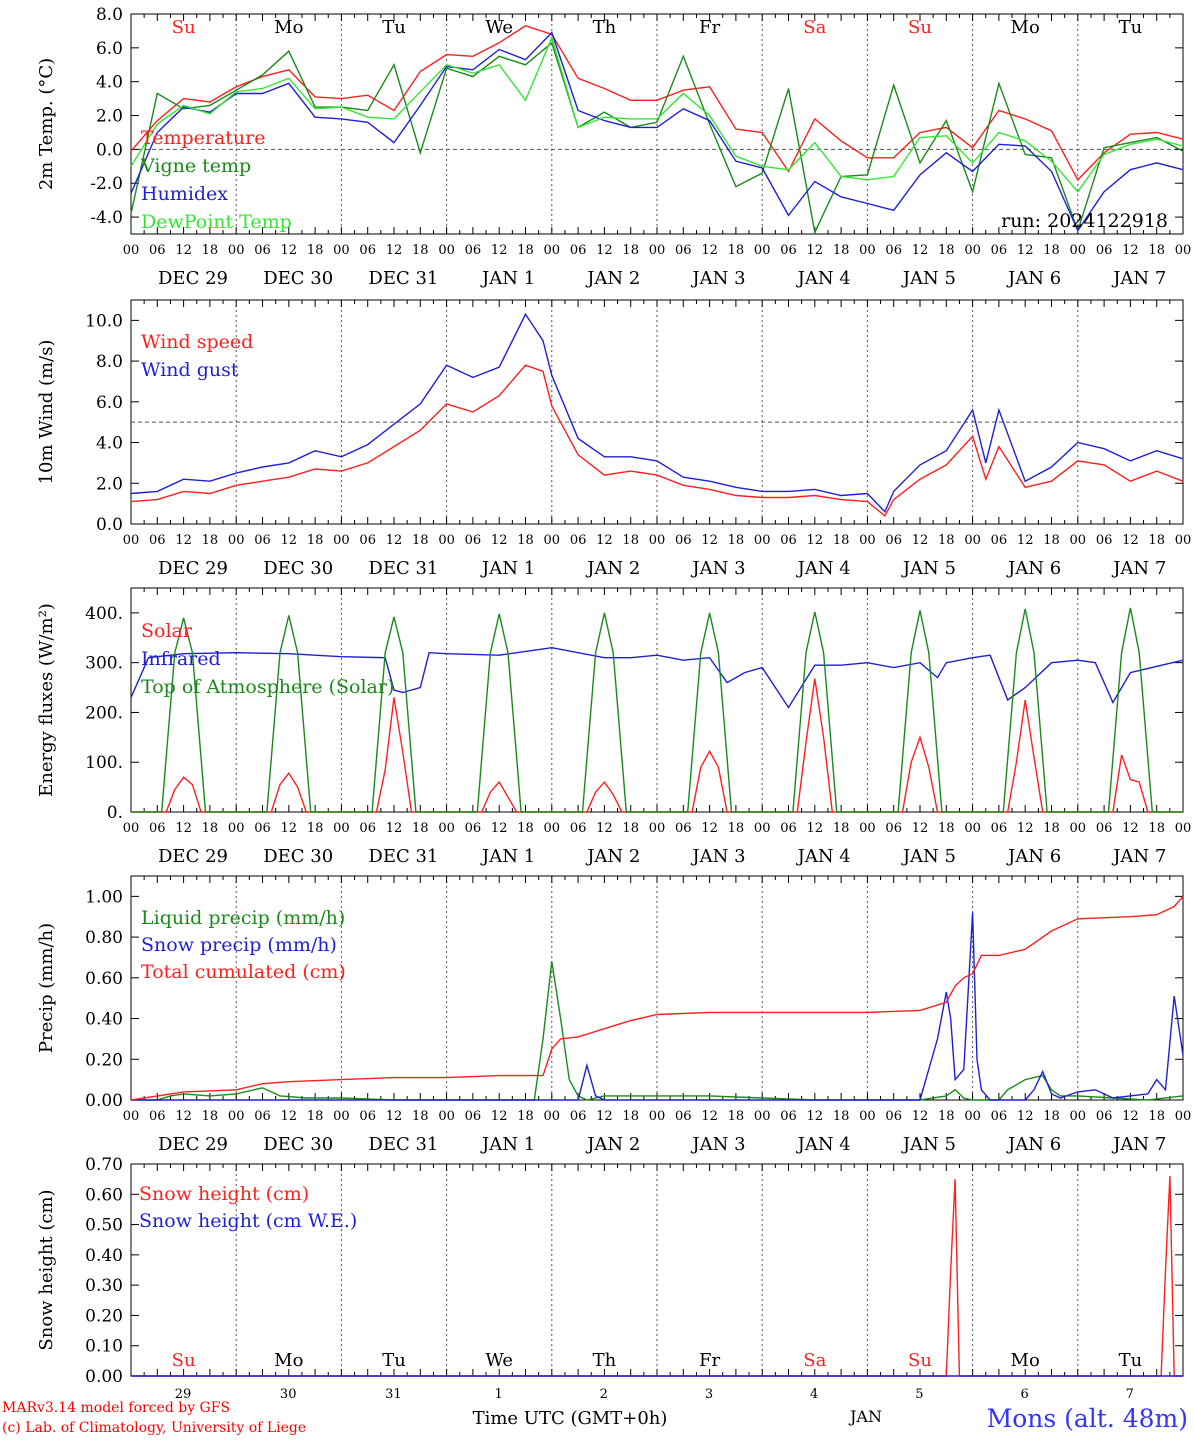 The image size is (1194, 1440). What do you see at coordinates (239, 945) in the screenshot?
I see `legend-entry: Snow precip (mm/h)` at bounding box center [239, 945].